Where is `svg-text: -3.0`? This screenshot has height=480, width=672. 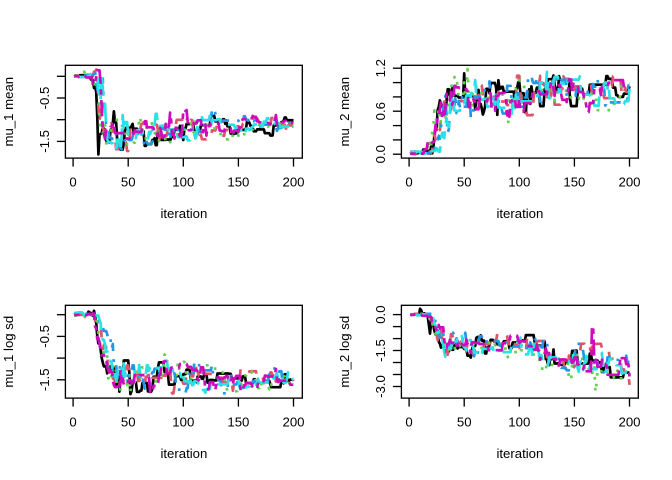 svg-text: -3.0 is located at coordinates (380, 386).